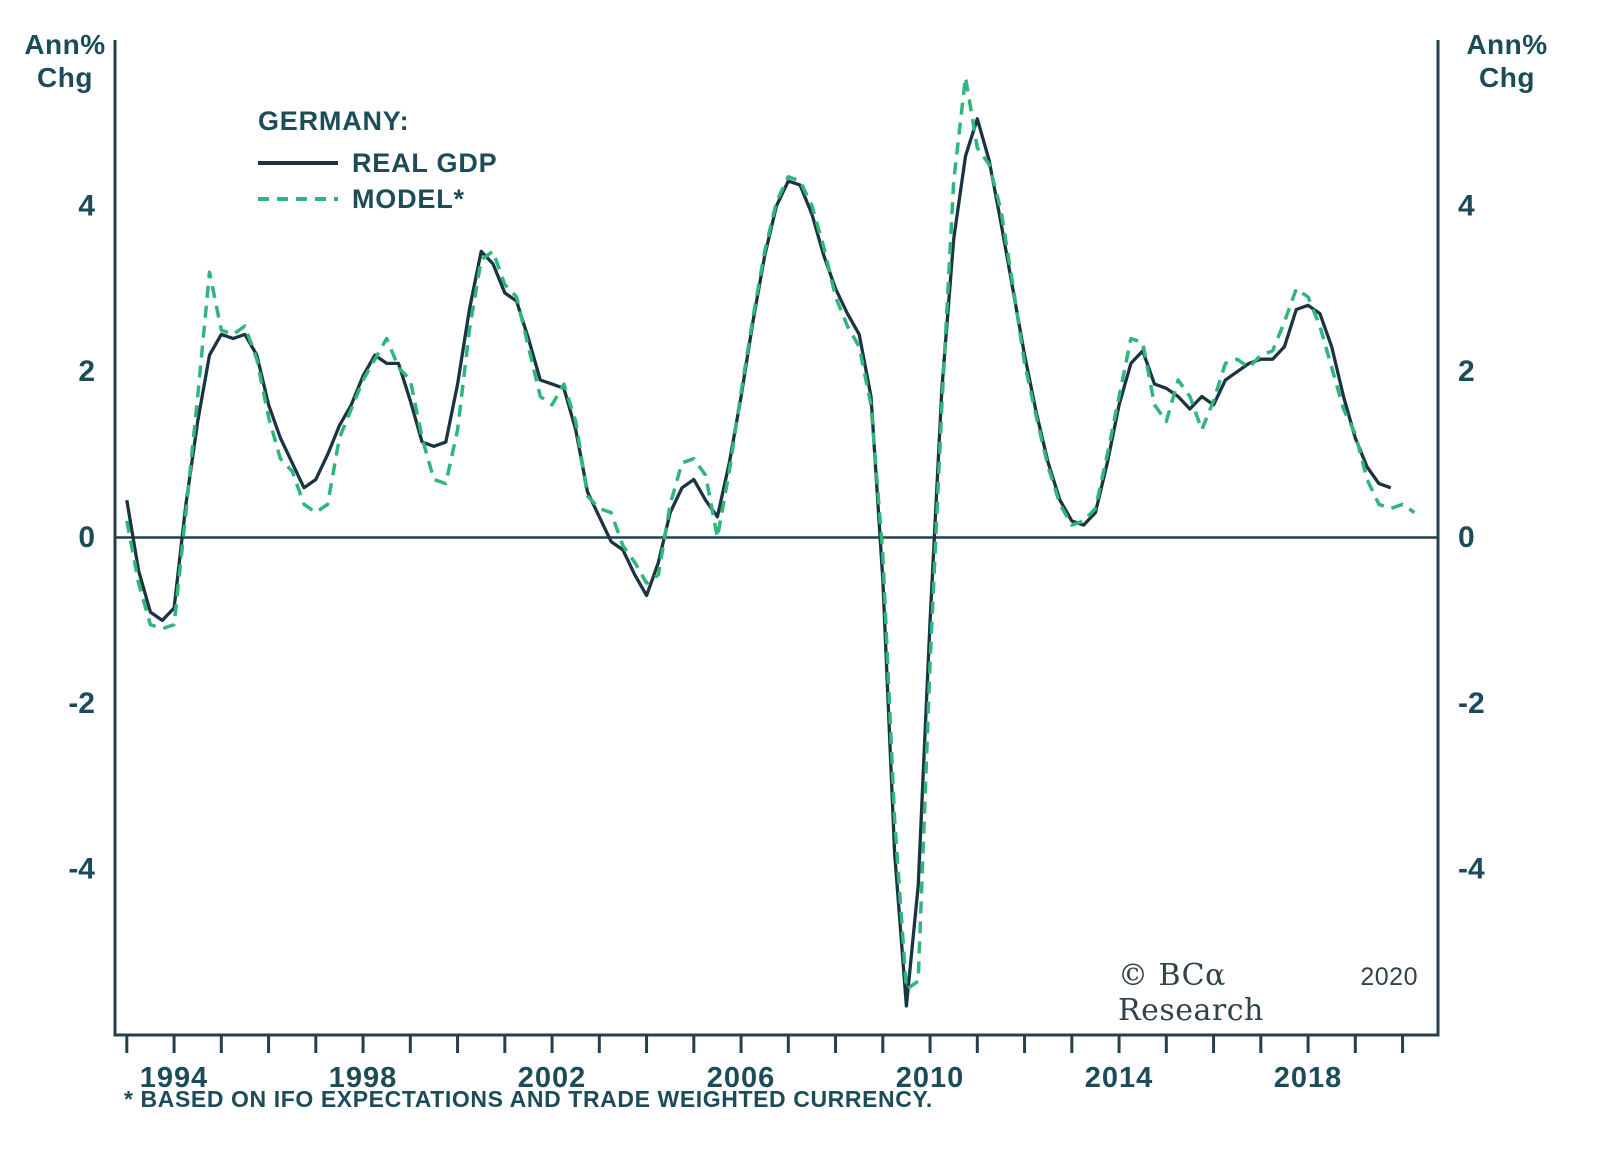 Image resolution: width=1600 pixels, height=1165 pixels. What do you see at coordinates (1389, 977) in the screenshot?
I see `copyright-year: 2020` at bounding box center [1389, 977].